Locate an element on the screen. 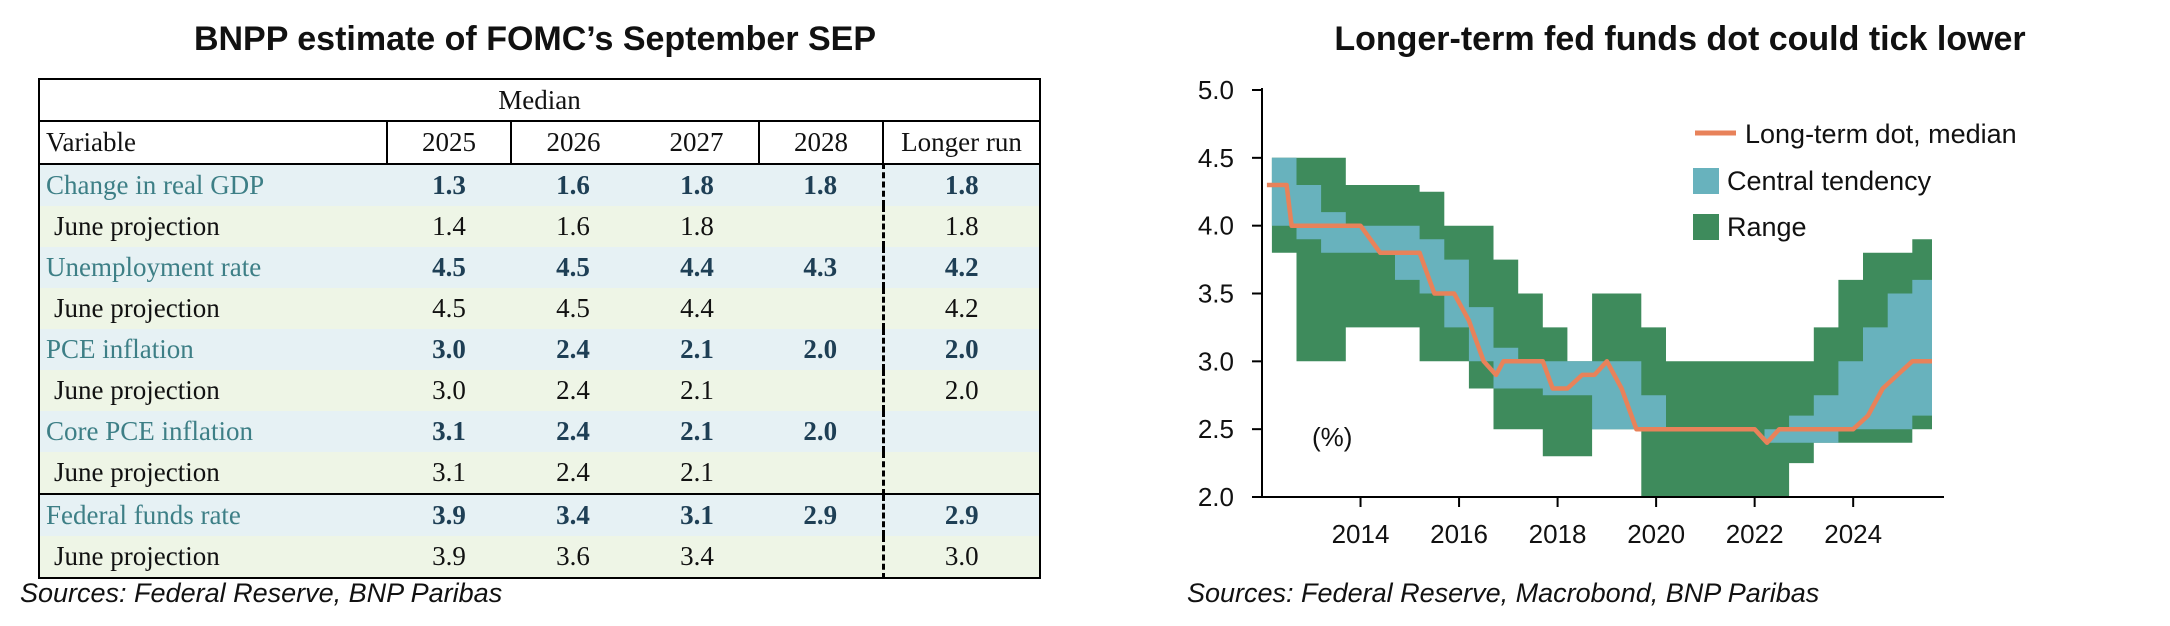 Image resolution: width=2170 pixels, height=626 pixels. table-row-june: June projection 4.5 4.5 4.4 4.2 is located at coordinates (539, 308).